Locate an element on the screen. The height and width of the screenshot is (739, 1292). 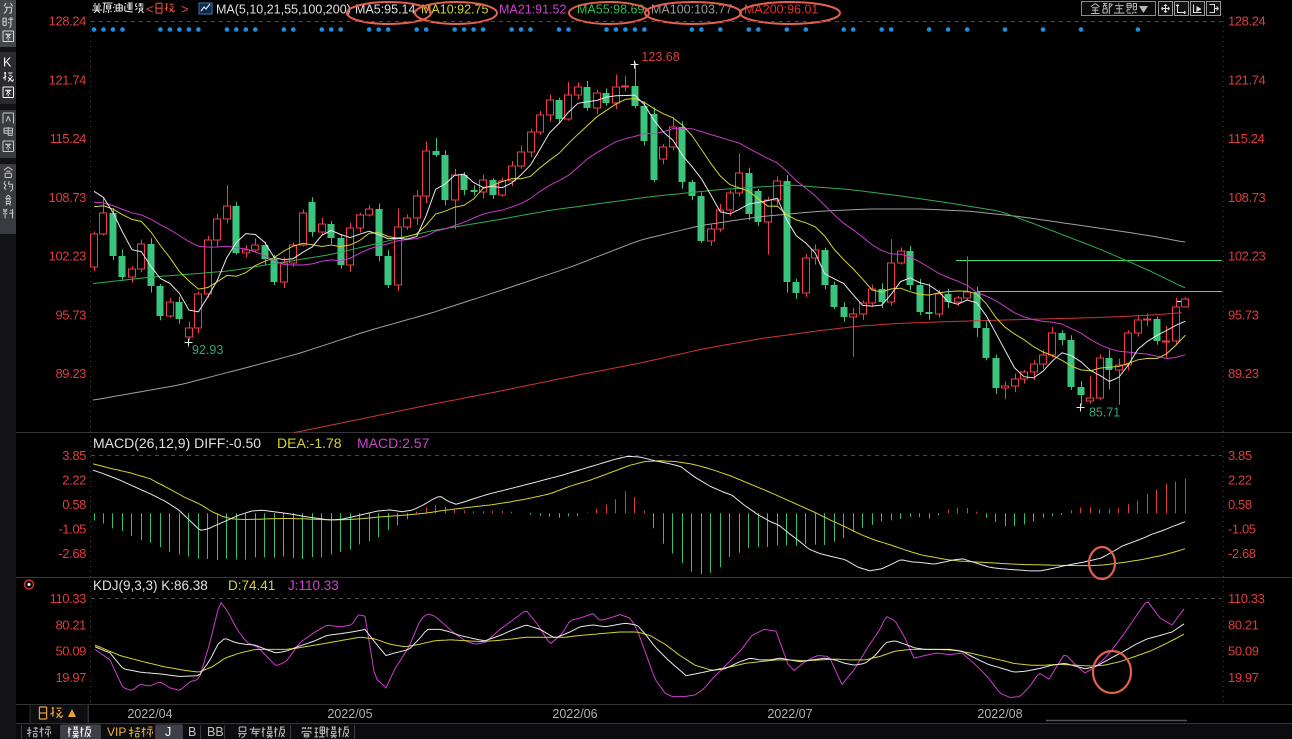
svg-text: MA10:92.75 is located at coordinates (454, 10).